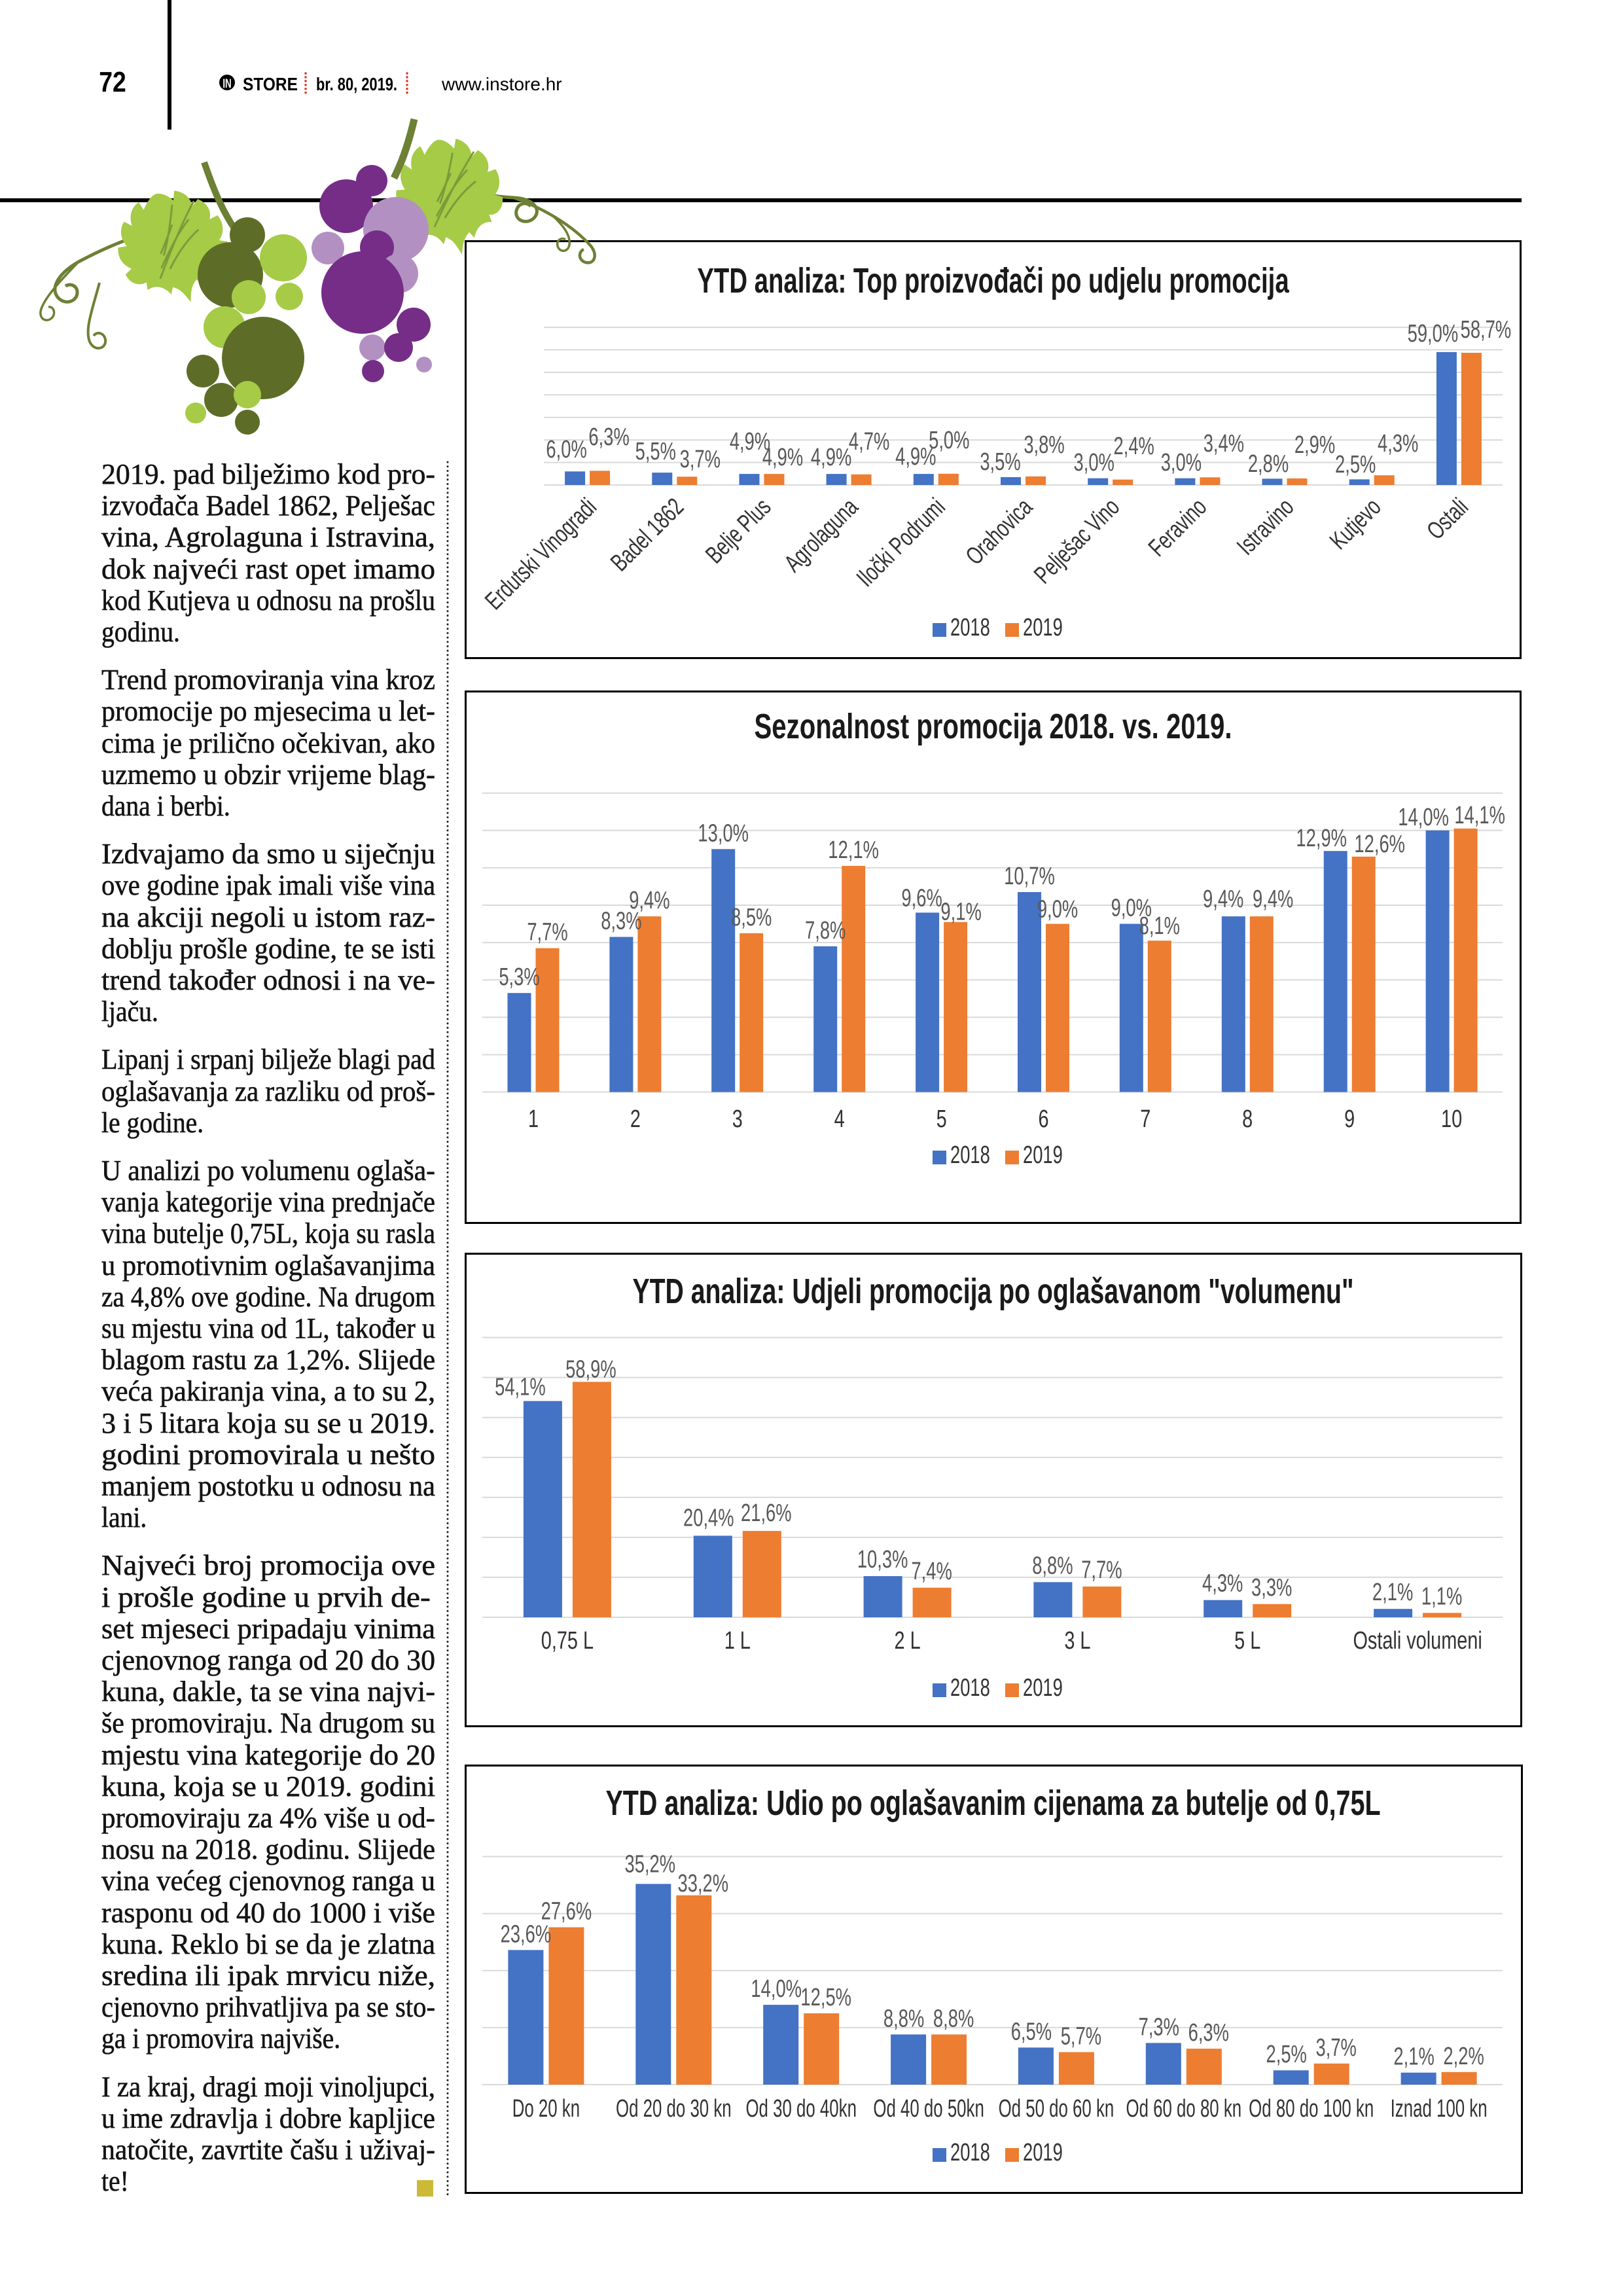 This screenshot has width=1623, height=2296. Describe the element at coordinates (1247, 1119) in the screenshot. I see `svg-text: 8` at that location.